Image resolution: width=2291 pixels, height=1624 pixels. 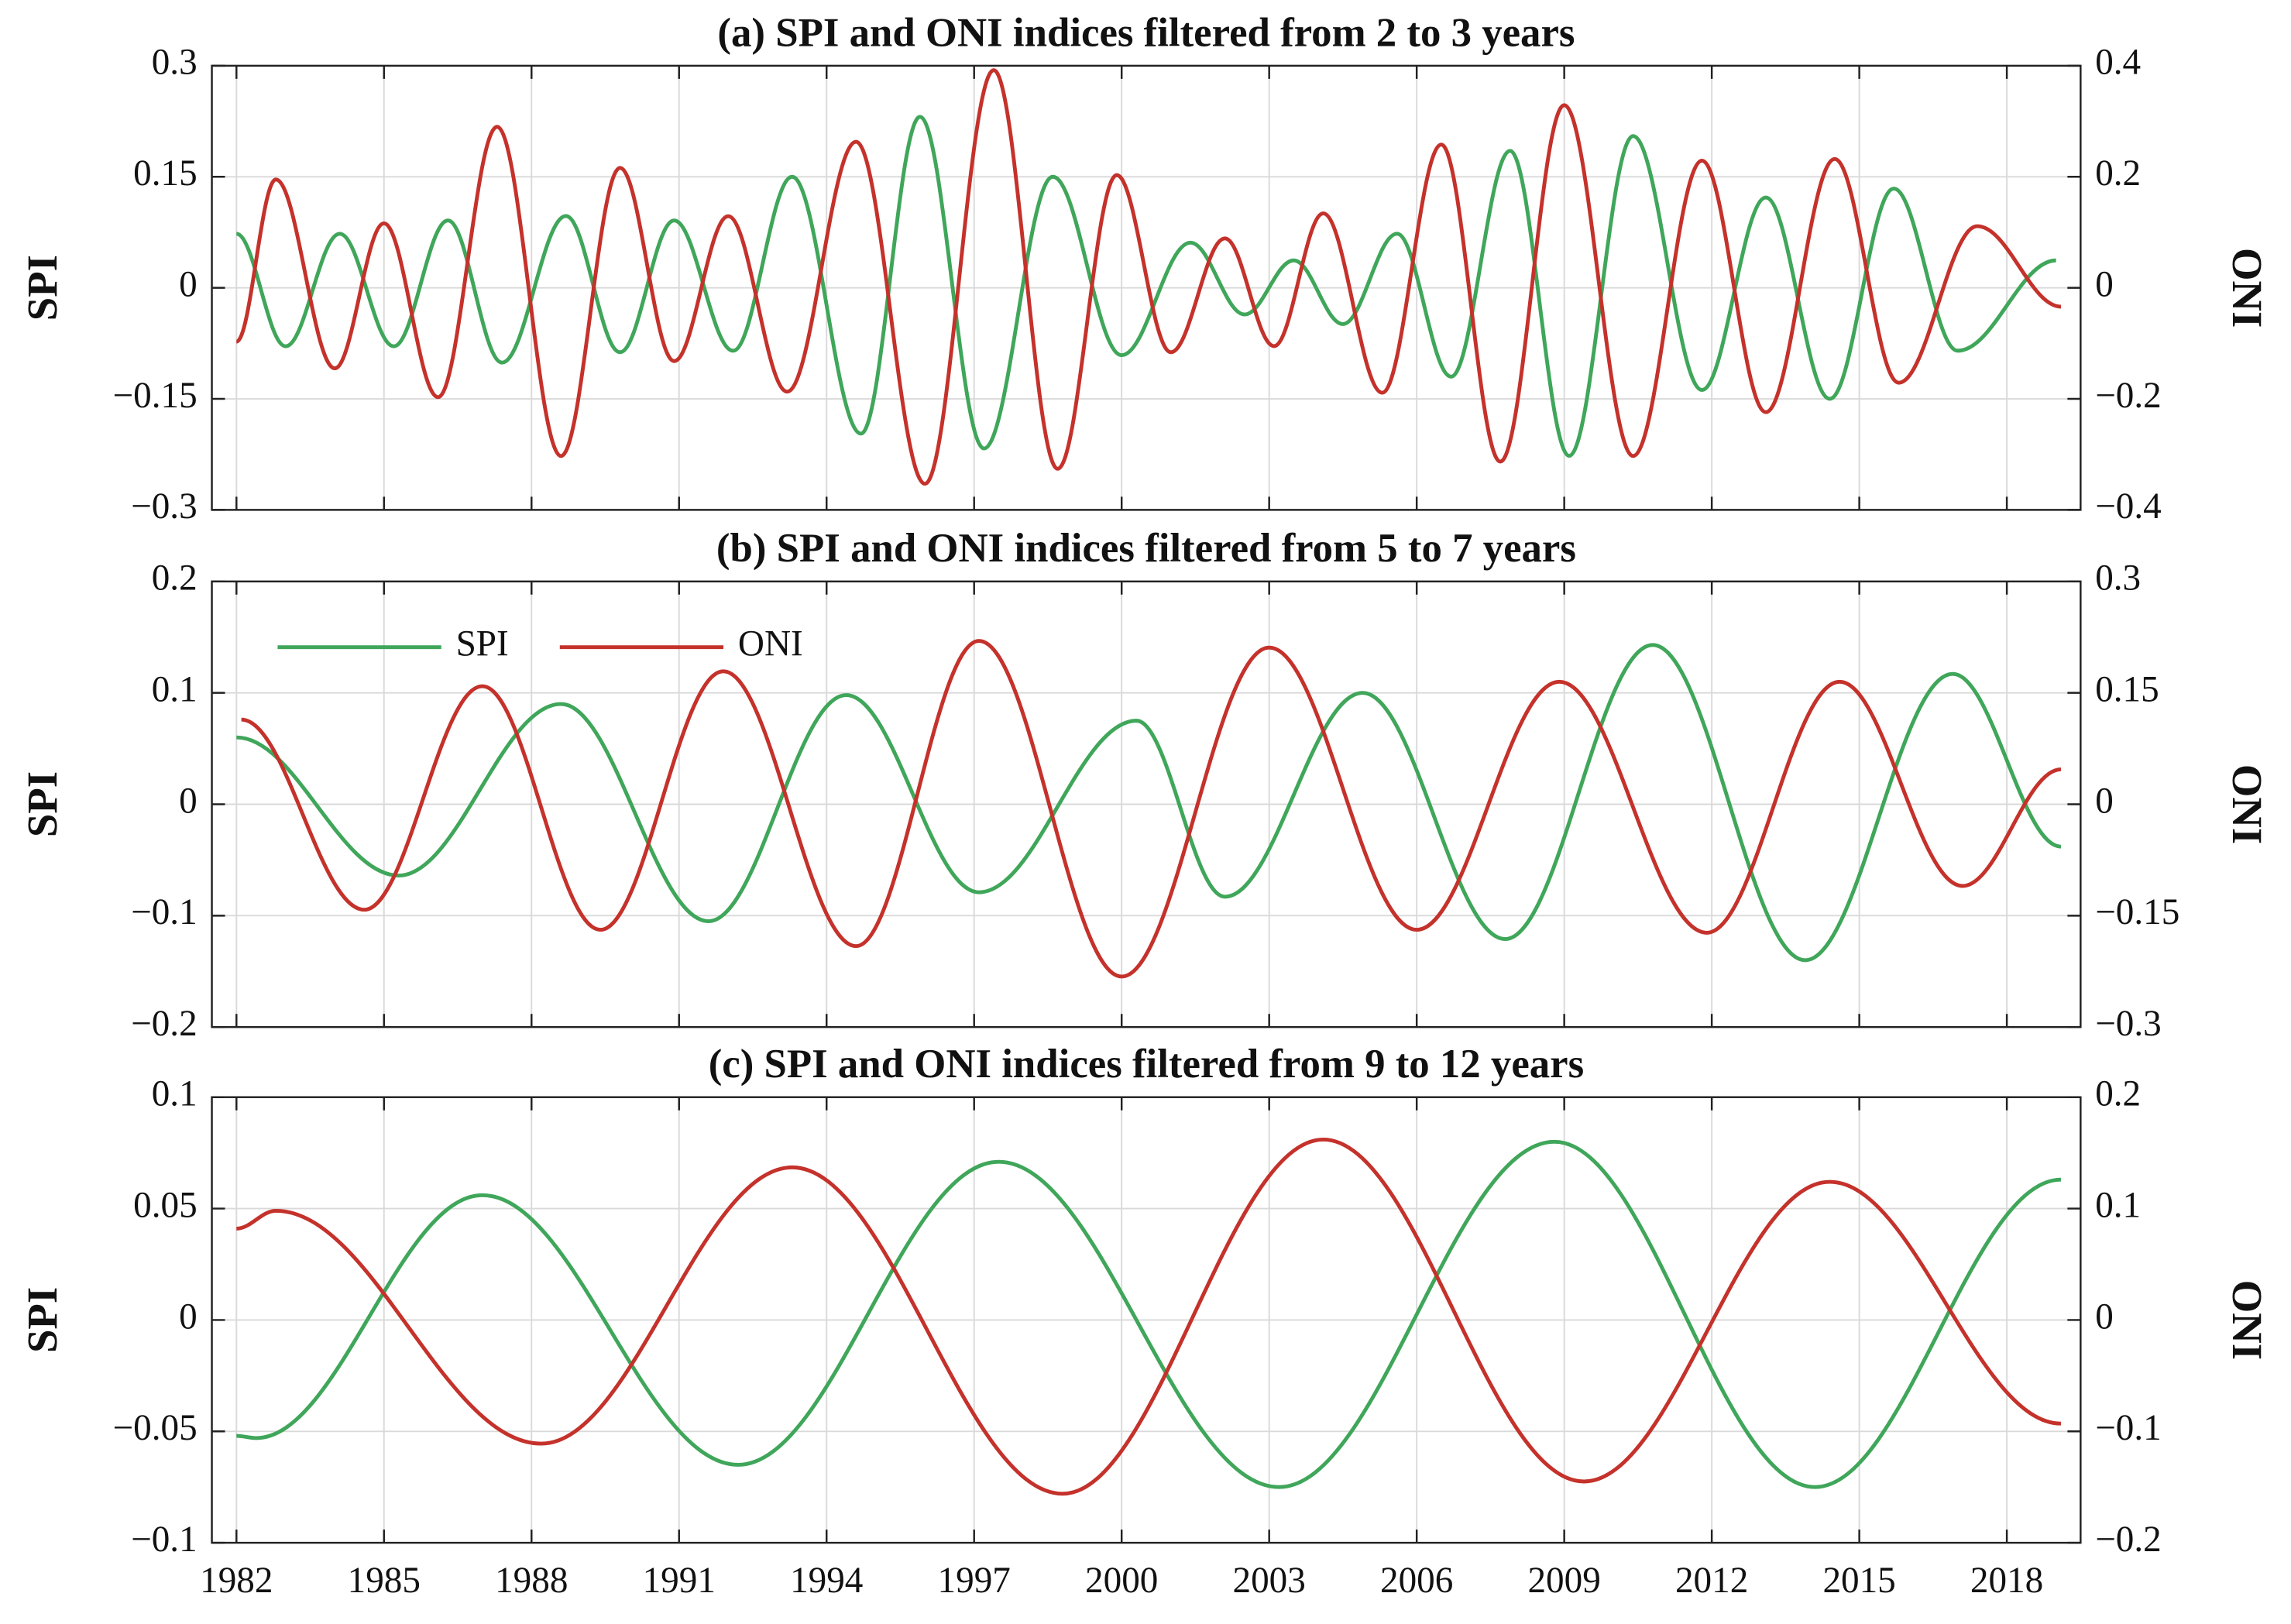 What do you see at coordinates (155, 1428) in the screenshot?
I see `y-tick-label: −0.05` at bounding box center [155, 1428].